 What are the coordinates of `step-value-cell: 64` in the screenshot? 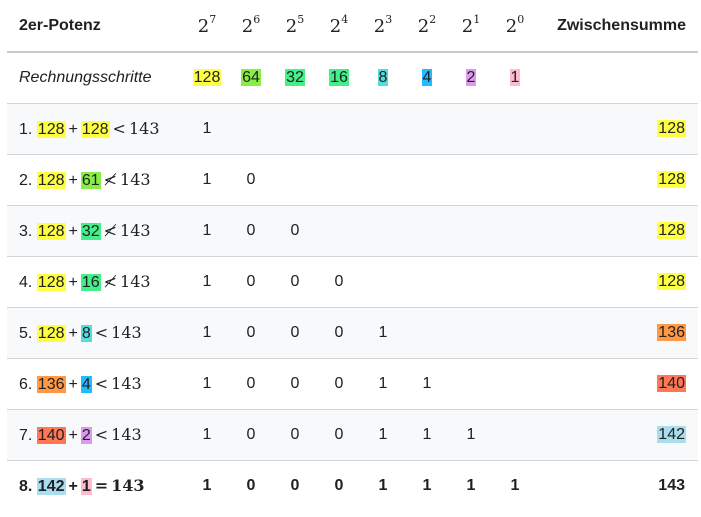 It's located at (251, 78).